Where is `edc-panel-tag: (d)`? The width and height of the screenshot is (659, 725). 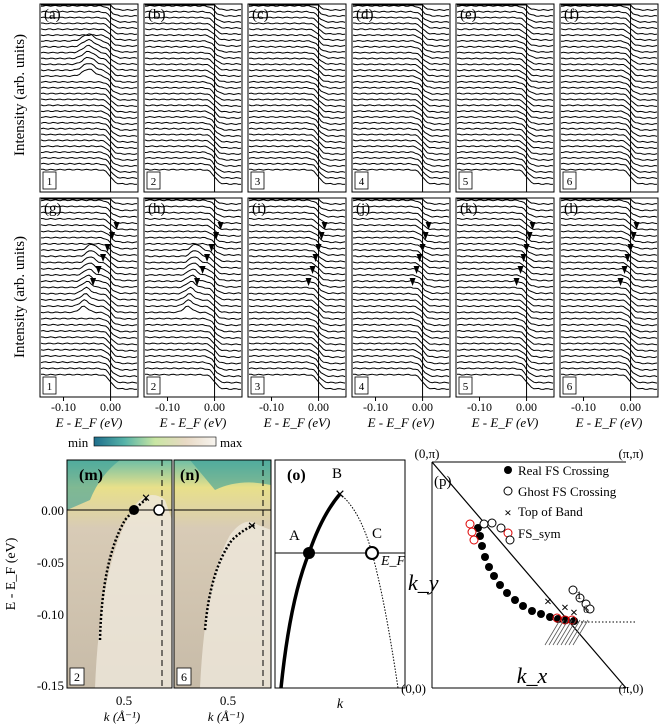
edc-panel-tag: (d) is located at coordinates (365, 15).